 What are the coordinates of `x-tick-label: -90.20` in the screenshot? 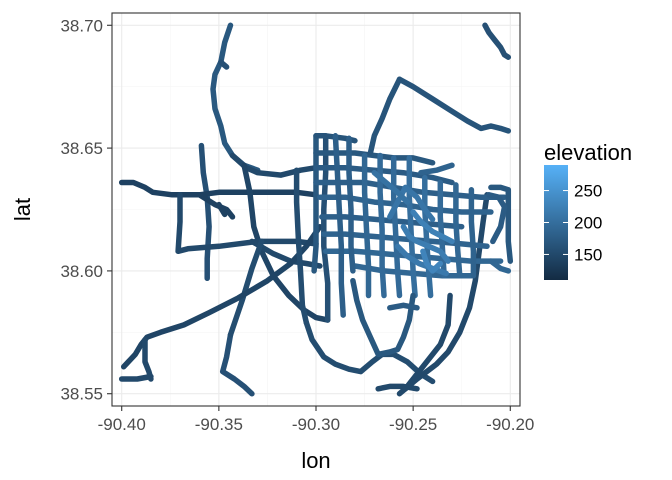 It's located at (510, 424).